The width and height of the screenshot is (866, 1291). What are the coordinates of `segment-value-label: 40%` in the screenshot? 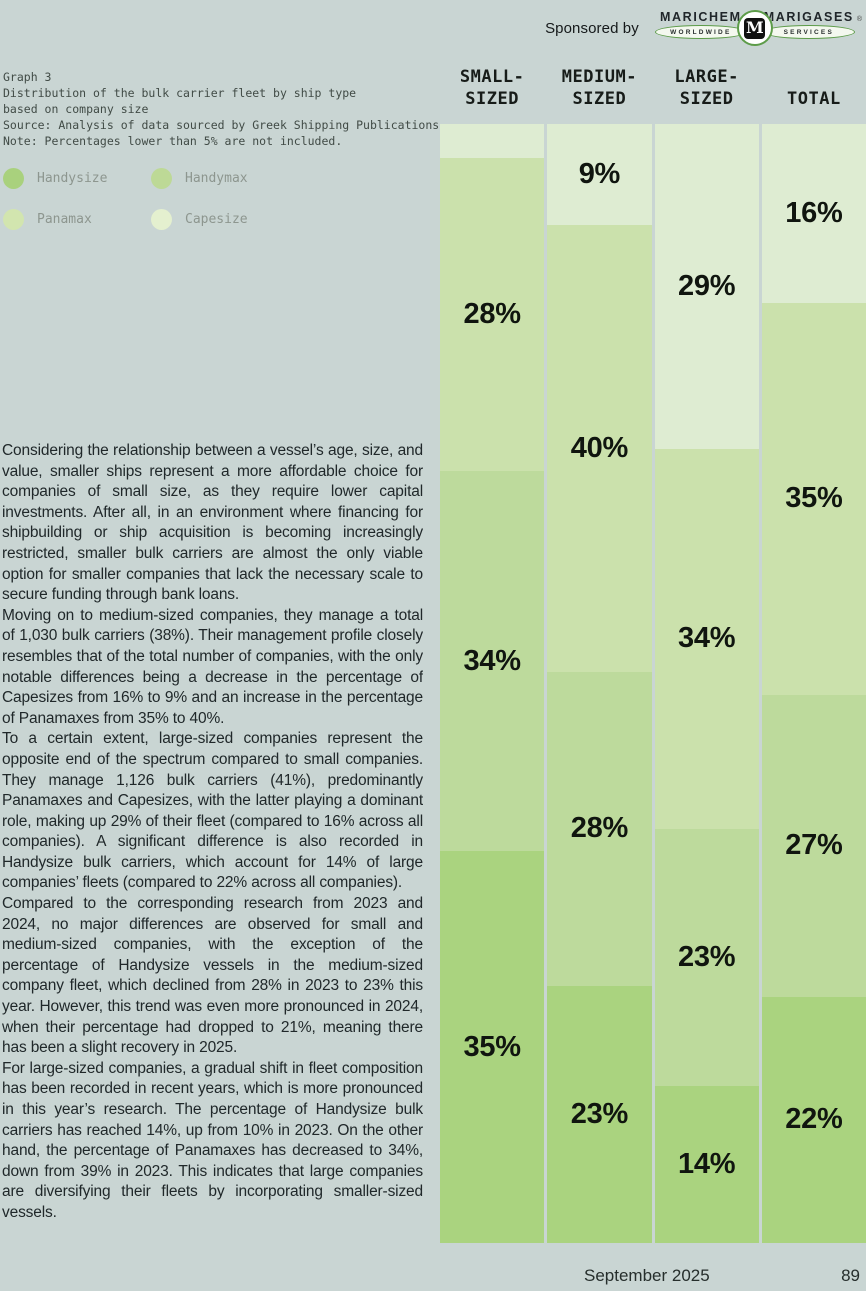 It's located at (599, 448).